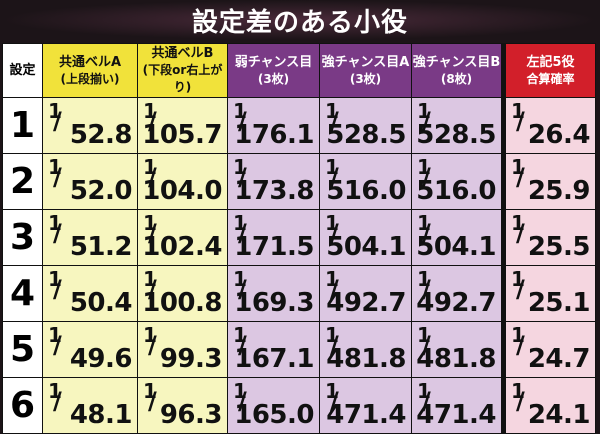 Image resolution: width=600 pixels, height=434 pixels. I want to click on probability-fraction: 1/176.1, so click(272, 124).